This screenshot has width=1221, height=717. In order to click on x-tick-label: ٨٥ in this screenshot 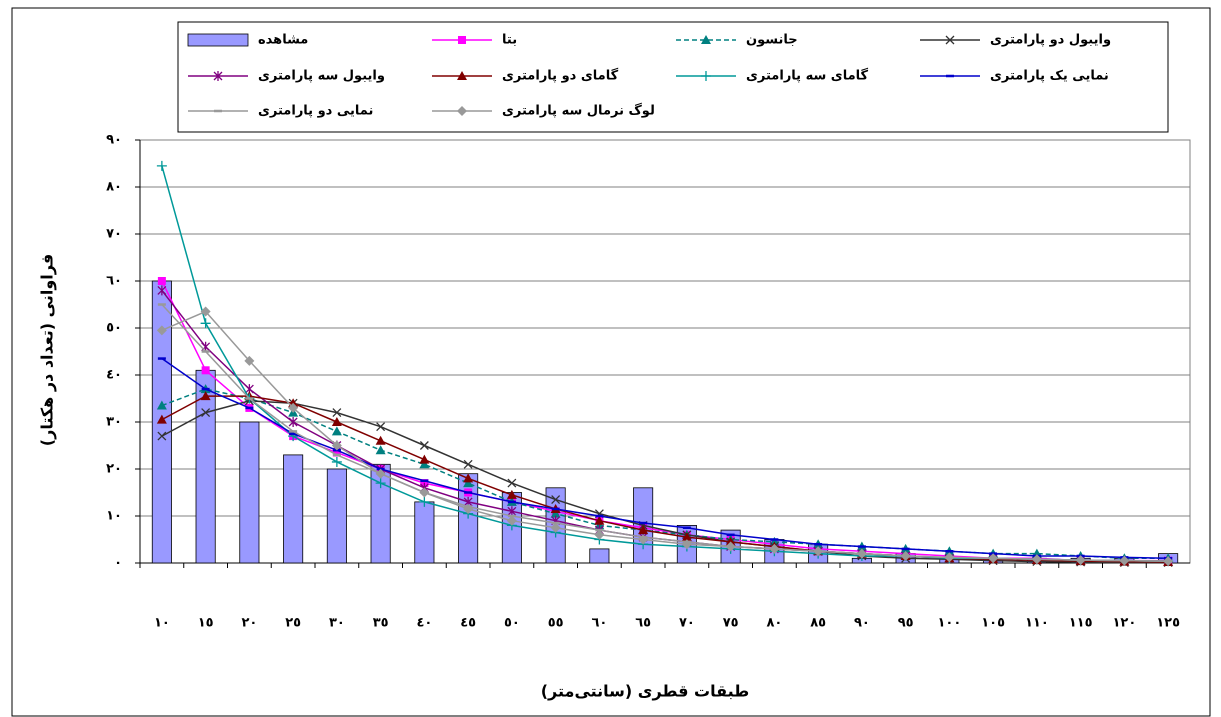, I will do `click(818, 623)`.